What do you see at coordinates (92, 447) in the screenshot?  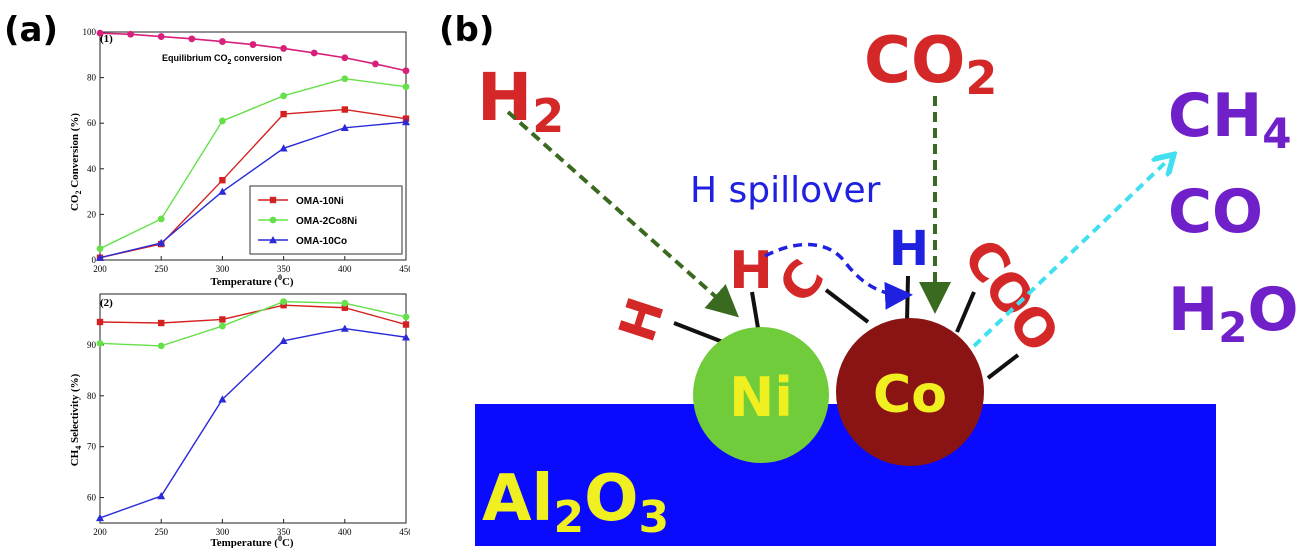 I see `y-tick-label: 70` at bounding box center [92, 447].